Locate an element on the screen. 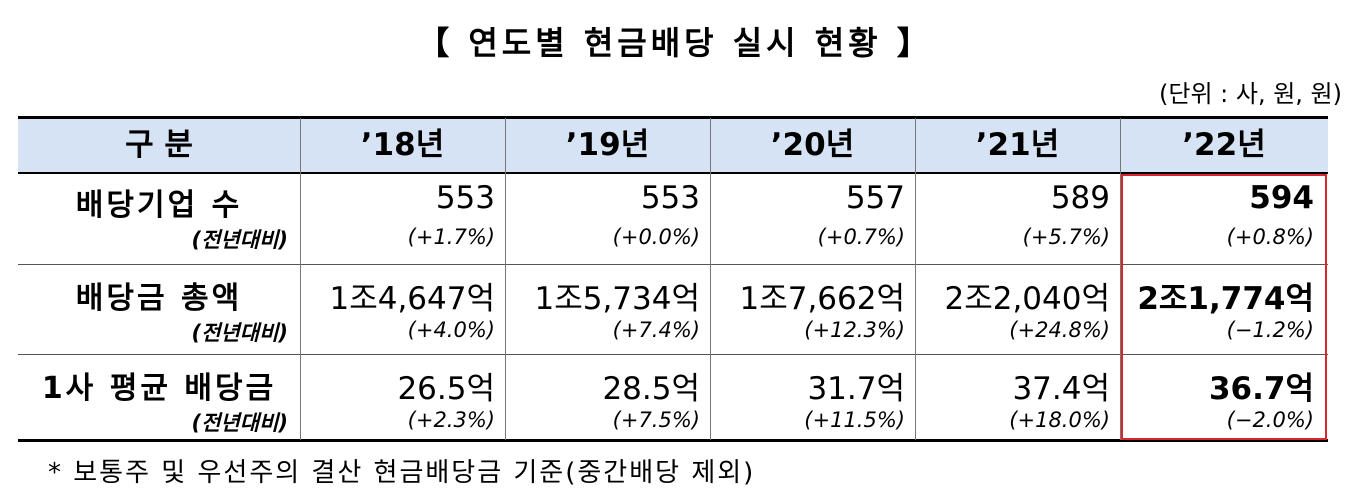  column-header: ’20년 is located at coordinates (812, 145).